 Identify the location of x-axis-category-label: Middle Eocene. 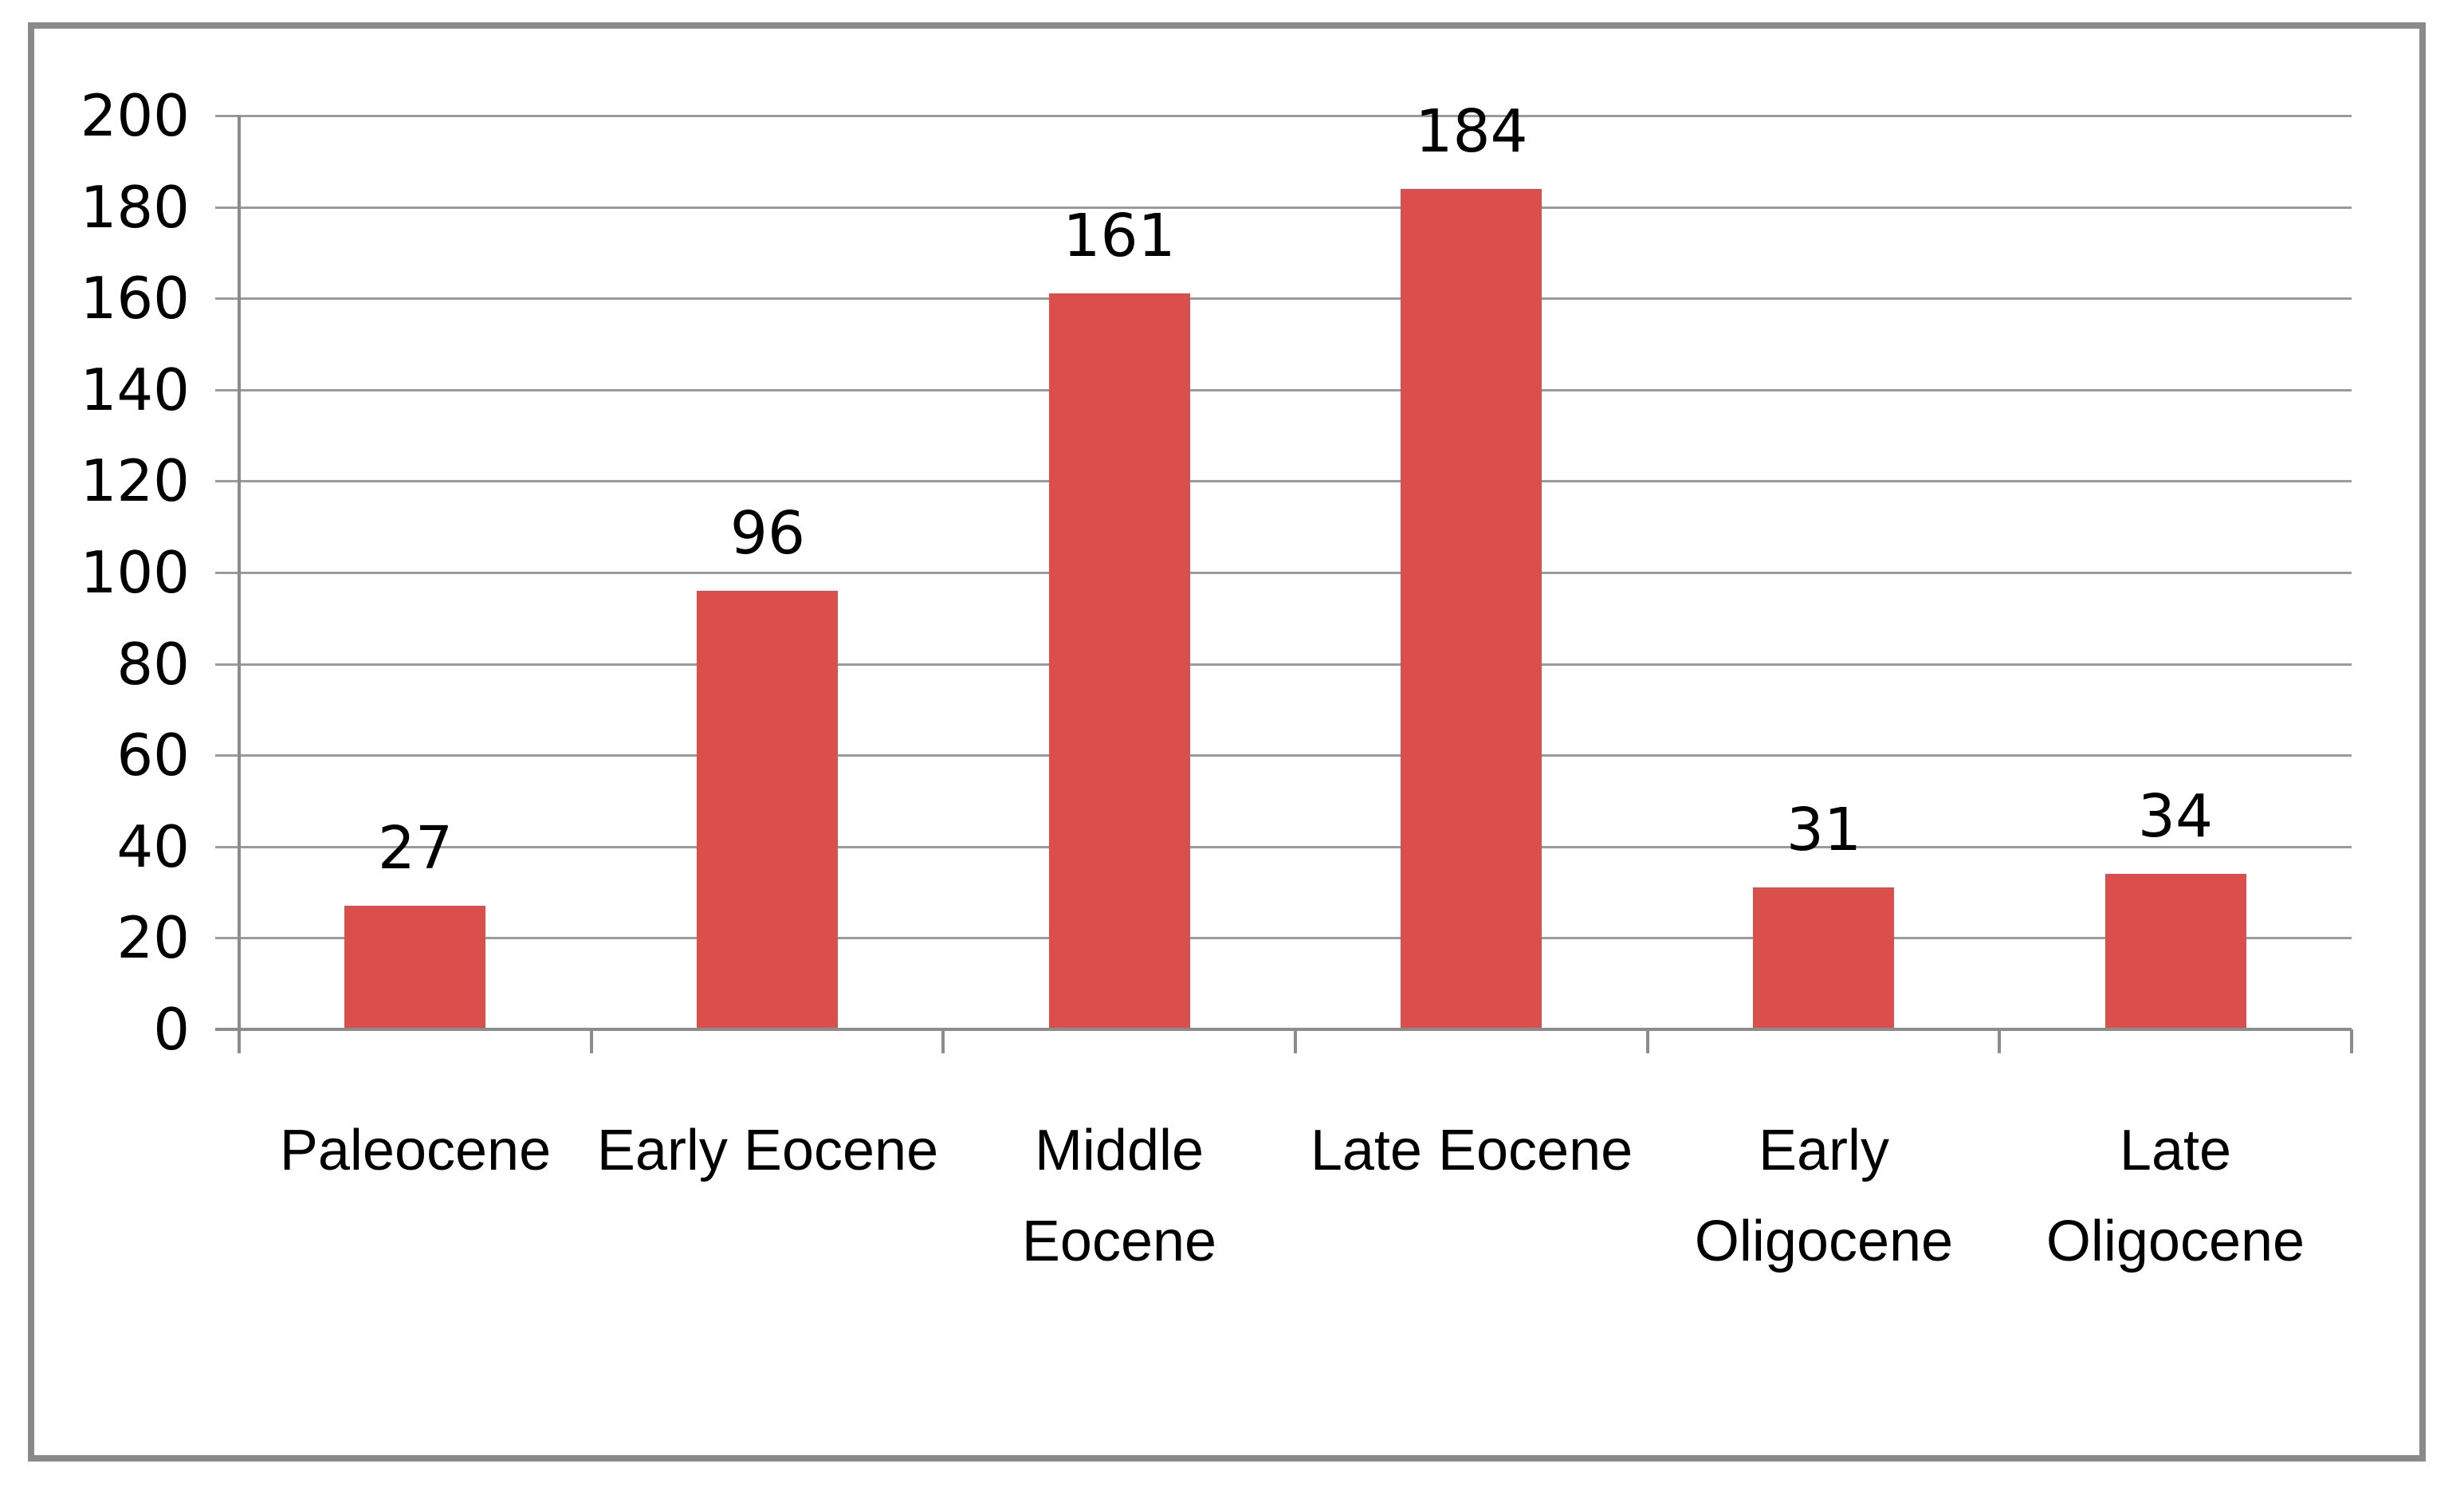
(1119, 1196).